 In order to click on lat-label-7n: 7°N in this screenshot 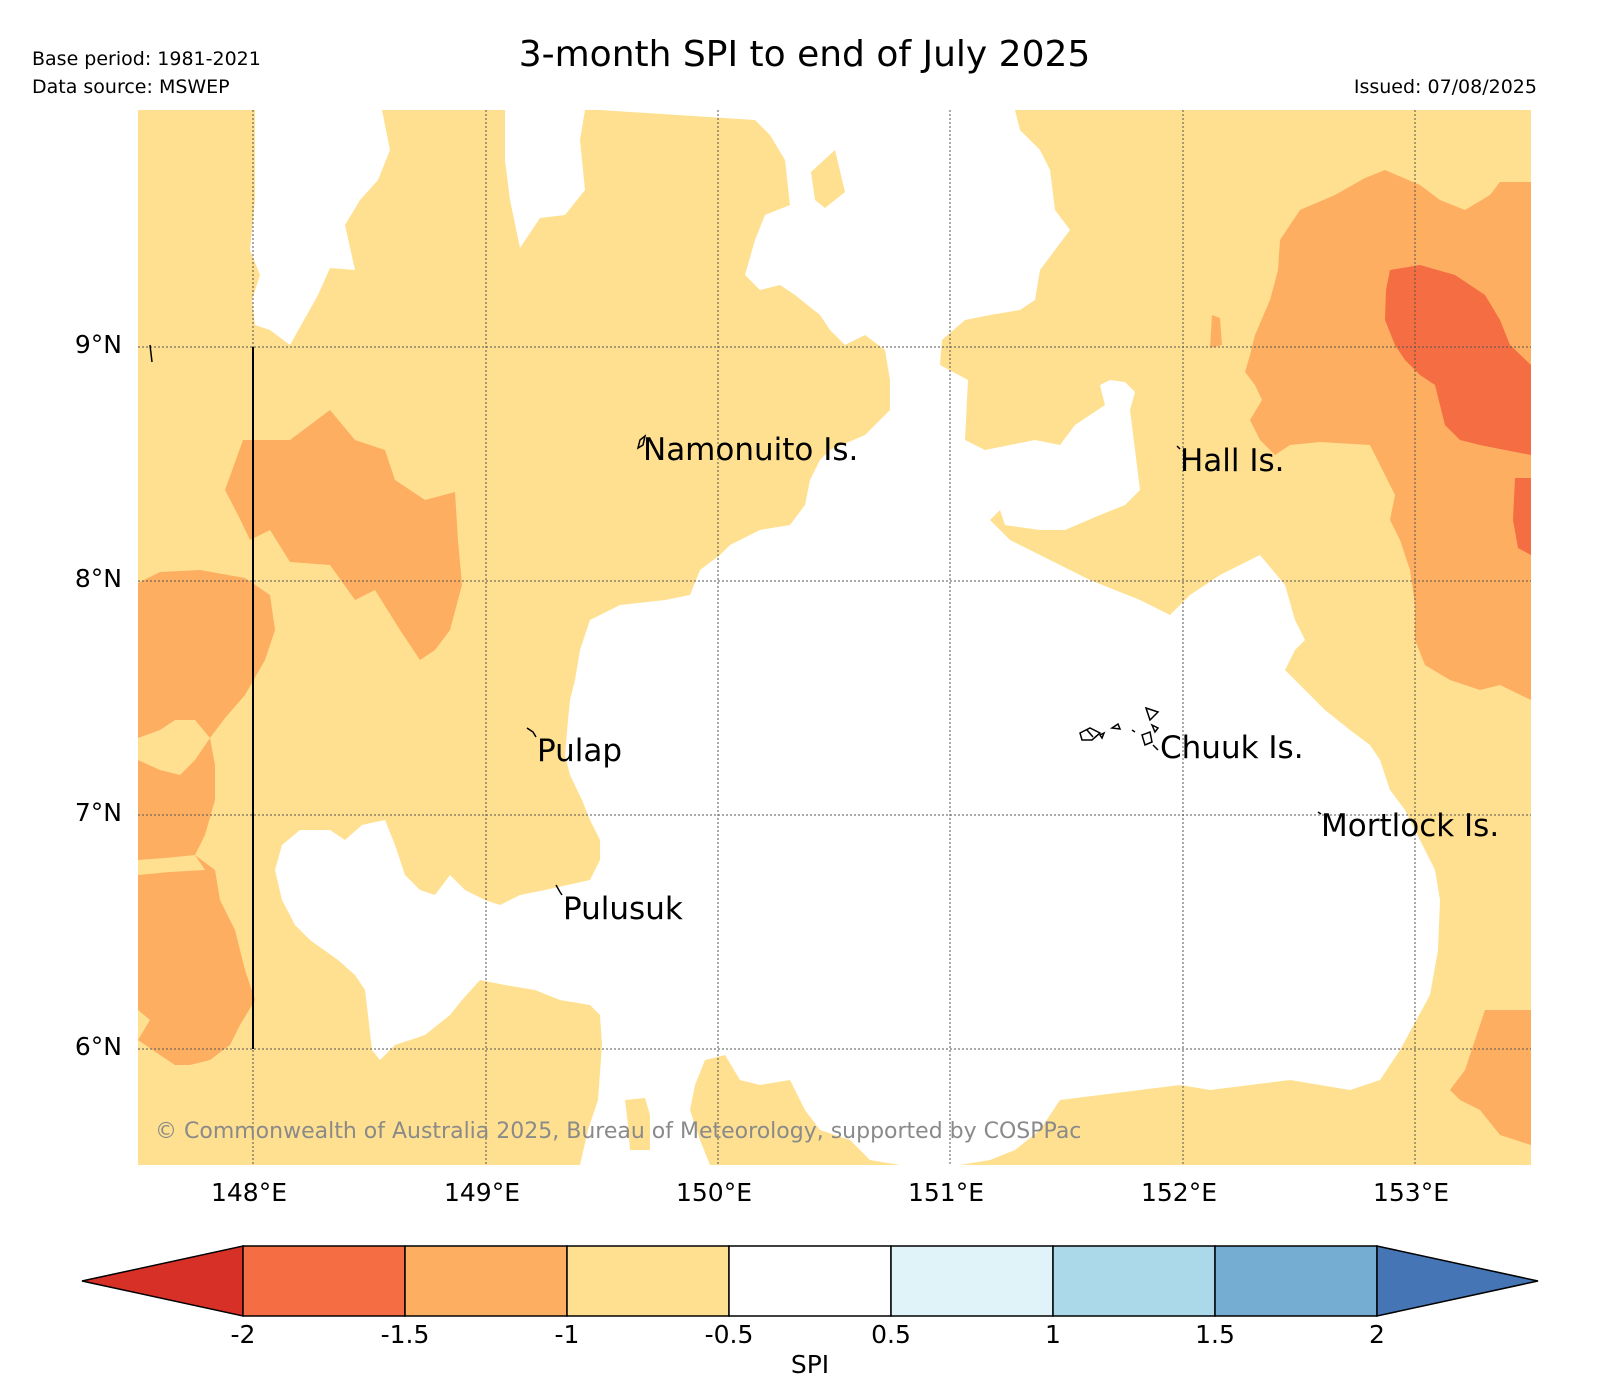, I will do `click(98, 812)`.